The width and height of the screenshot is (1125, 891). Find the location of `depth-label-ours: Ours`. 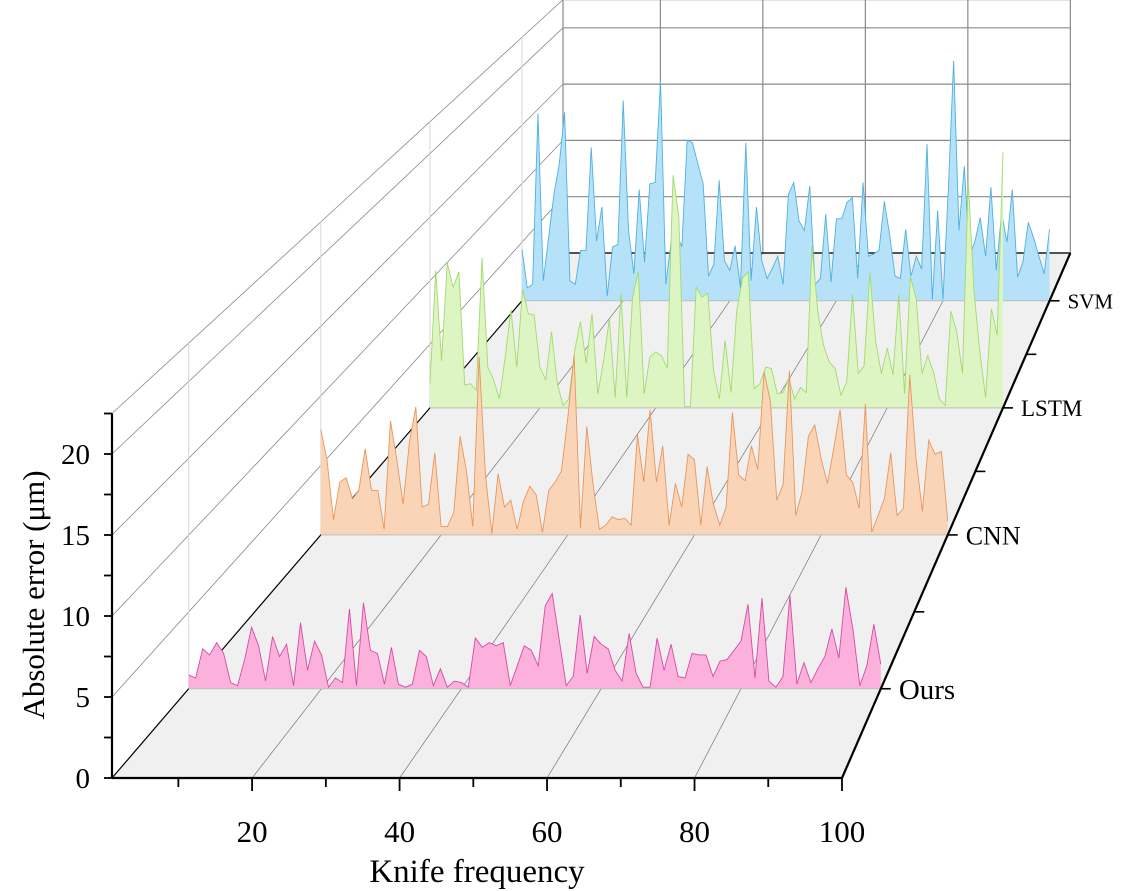

depth-label-ours: Ours is located at coordinates (927, 690).